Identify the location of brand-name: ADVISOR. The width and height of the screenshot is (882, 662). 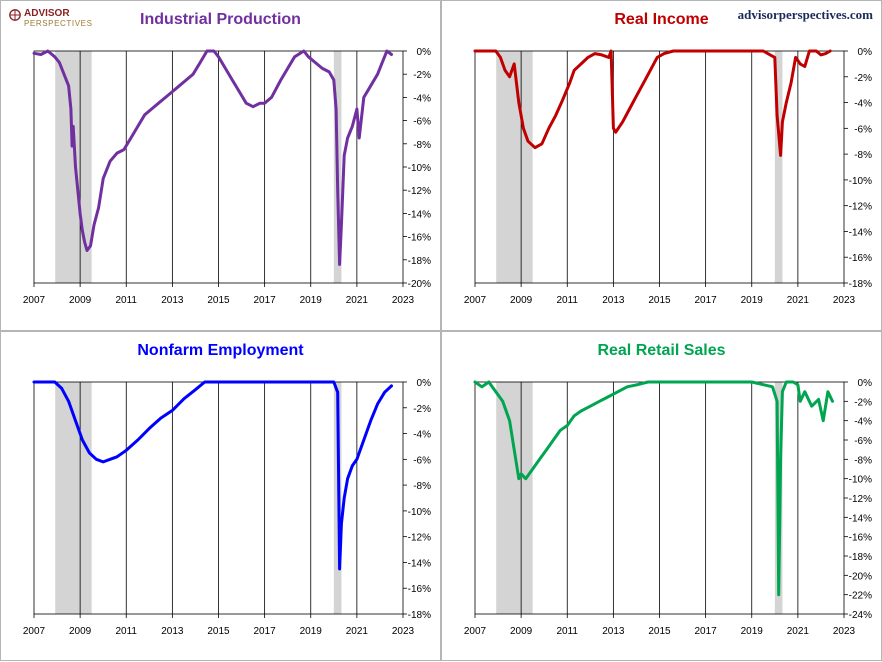
(47, 13).